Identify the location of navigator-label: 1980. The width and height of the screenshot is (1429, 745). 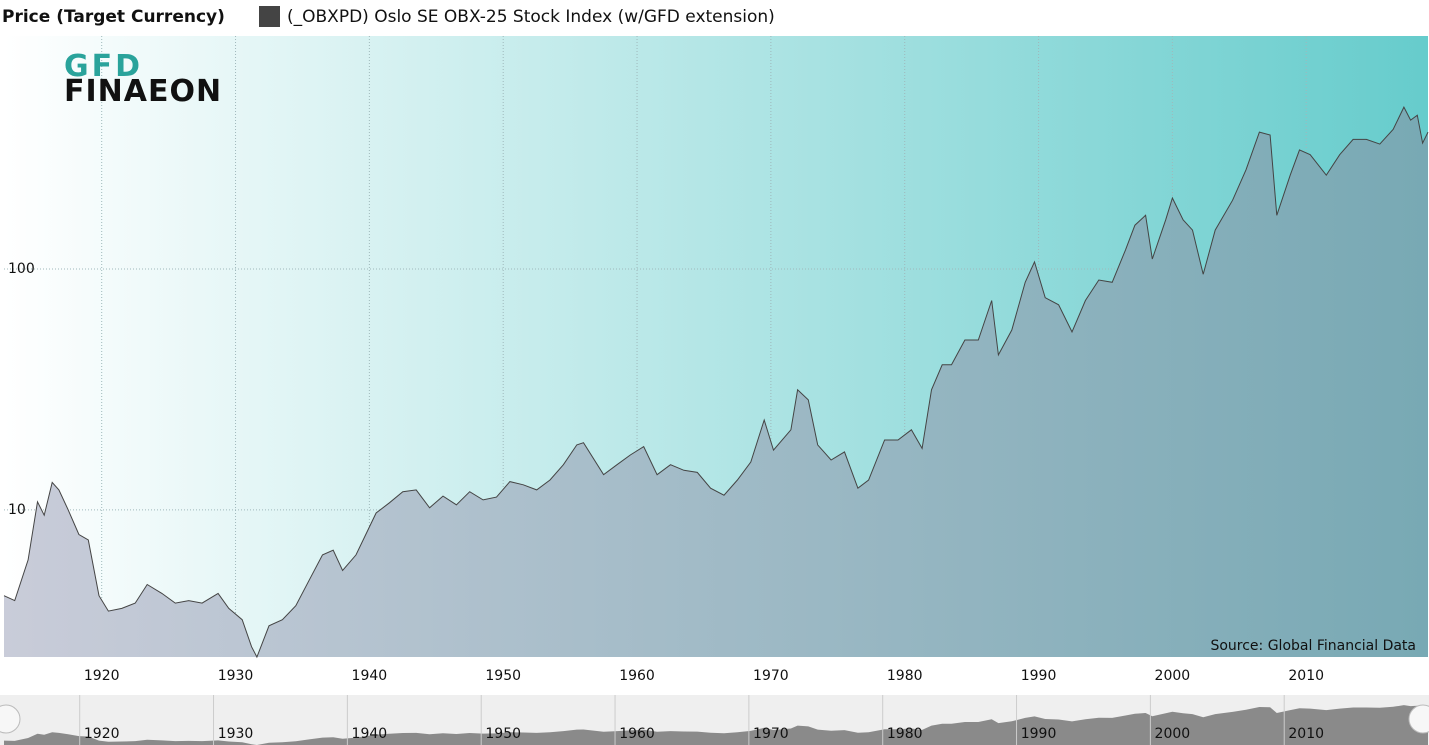
(905, 734).